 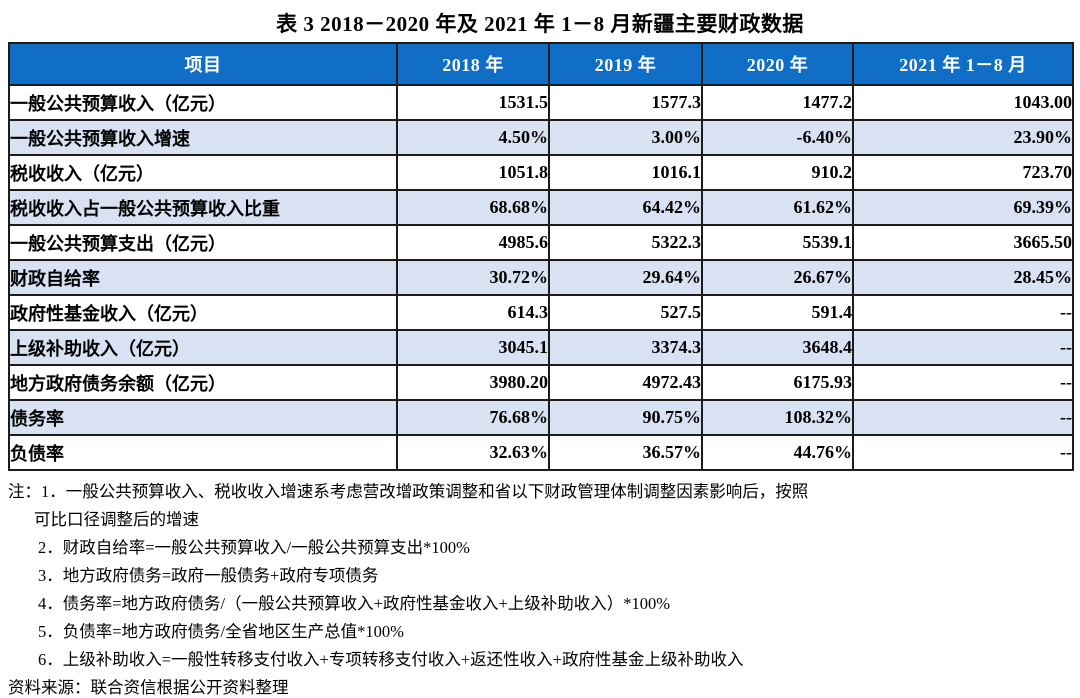 What do you see at coordinates (777, 277) in the screenshot?
I see `cell-value: 26.67%` at bounding box center [777, 277].